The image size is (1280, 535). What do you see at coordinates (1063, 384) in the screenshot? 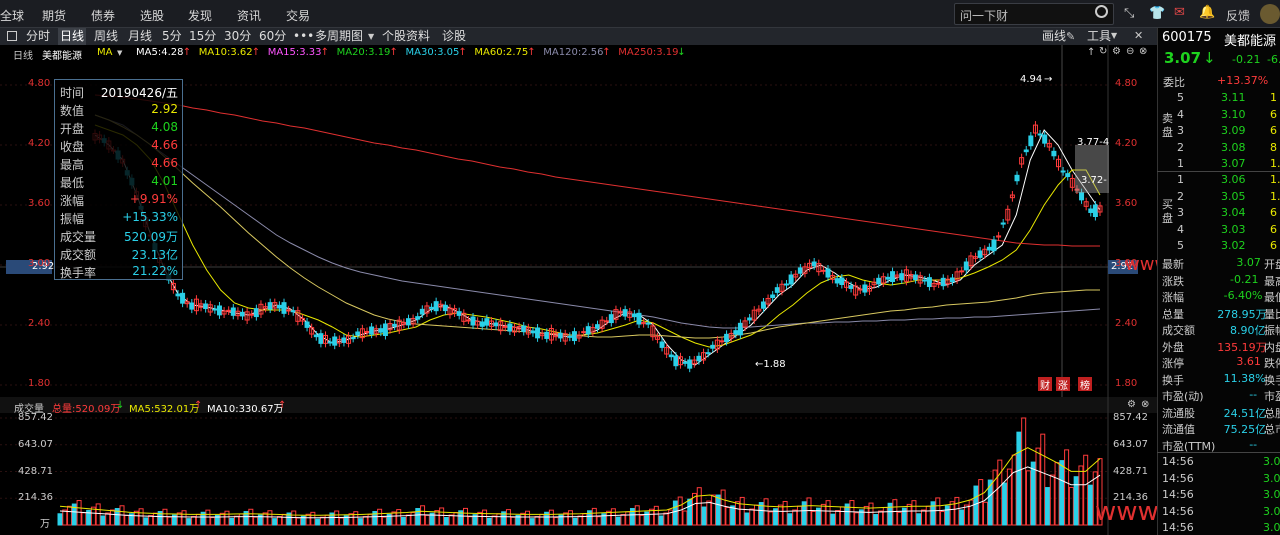
I see `badge-zhang: 涨` at bounding box center [1063, 384].